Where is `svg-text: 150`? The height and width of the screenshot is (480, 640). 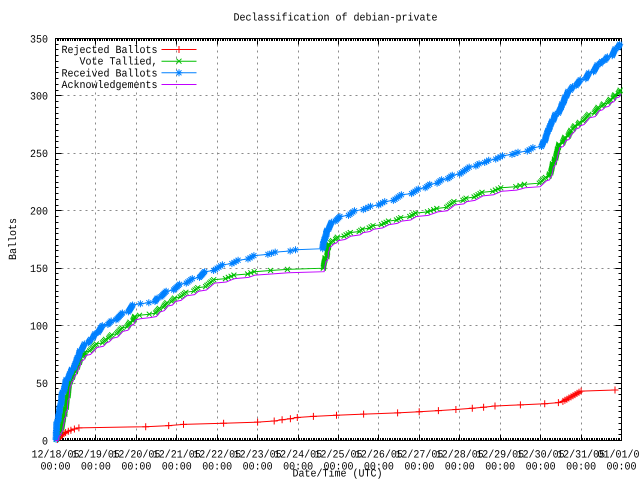 svg-text: 150 is located at coordinates (39, 270).